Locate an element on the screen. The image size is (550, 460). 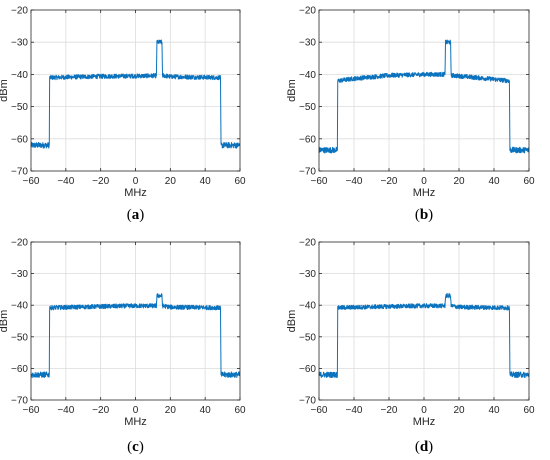
caption-letter: b is located at coordinates (424, 215).